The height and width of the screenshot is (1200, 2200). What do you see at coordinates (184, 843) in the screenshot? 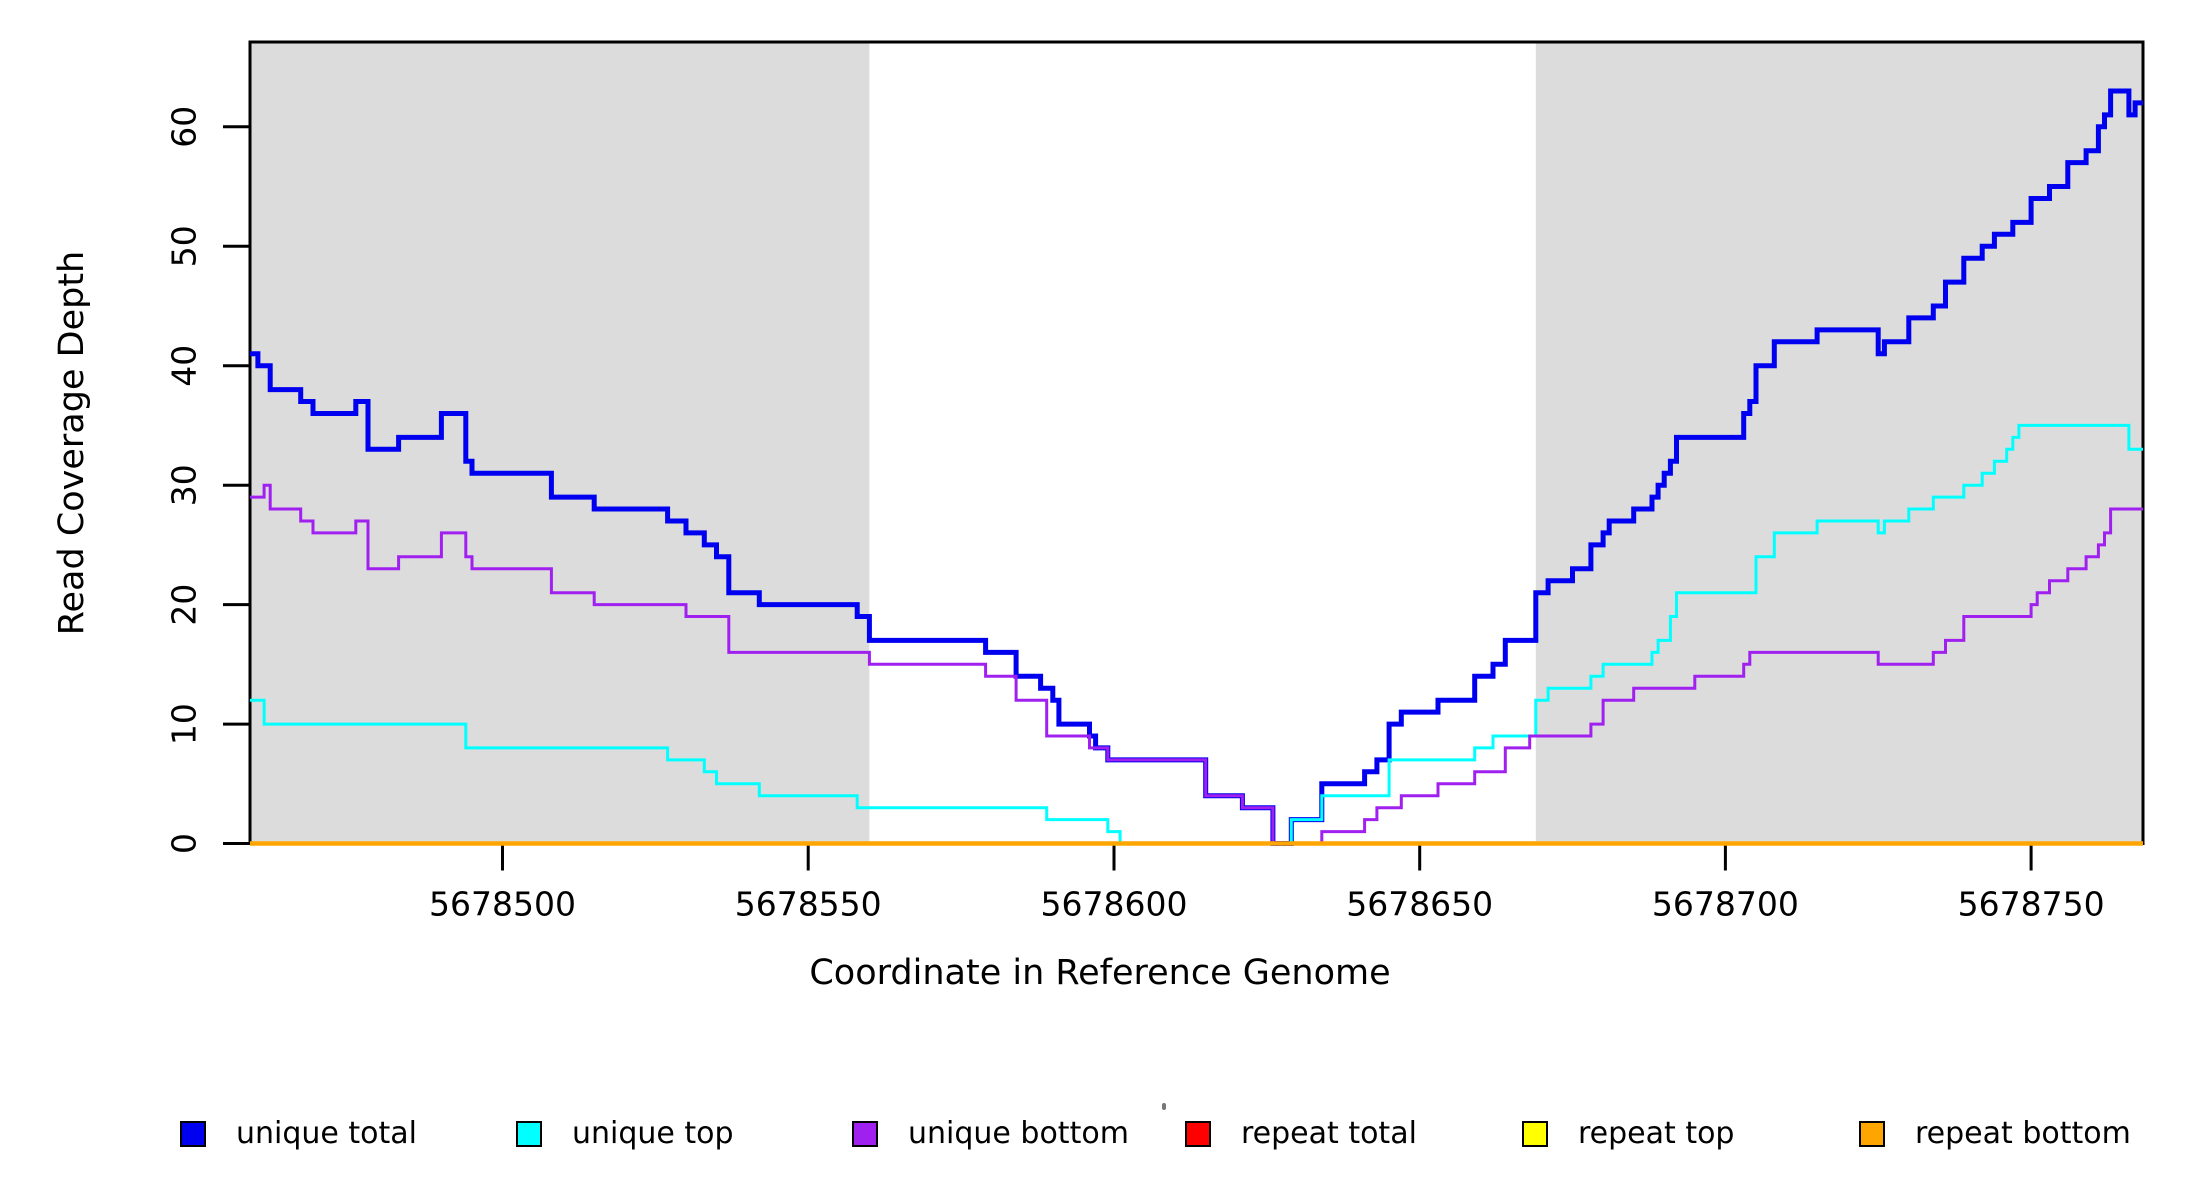
I see `y-tick-label: 0` at bounding box center [184, 843].